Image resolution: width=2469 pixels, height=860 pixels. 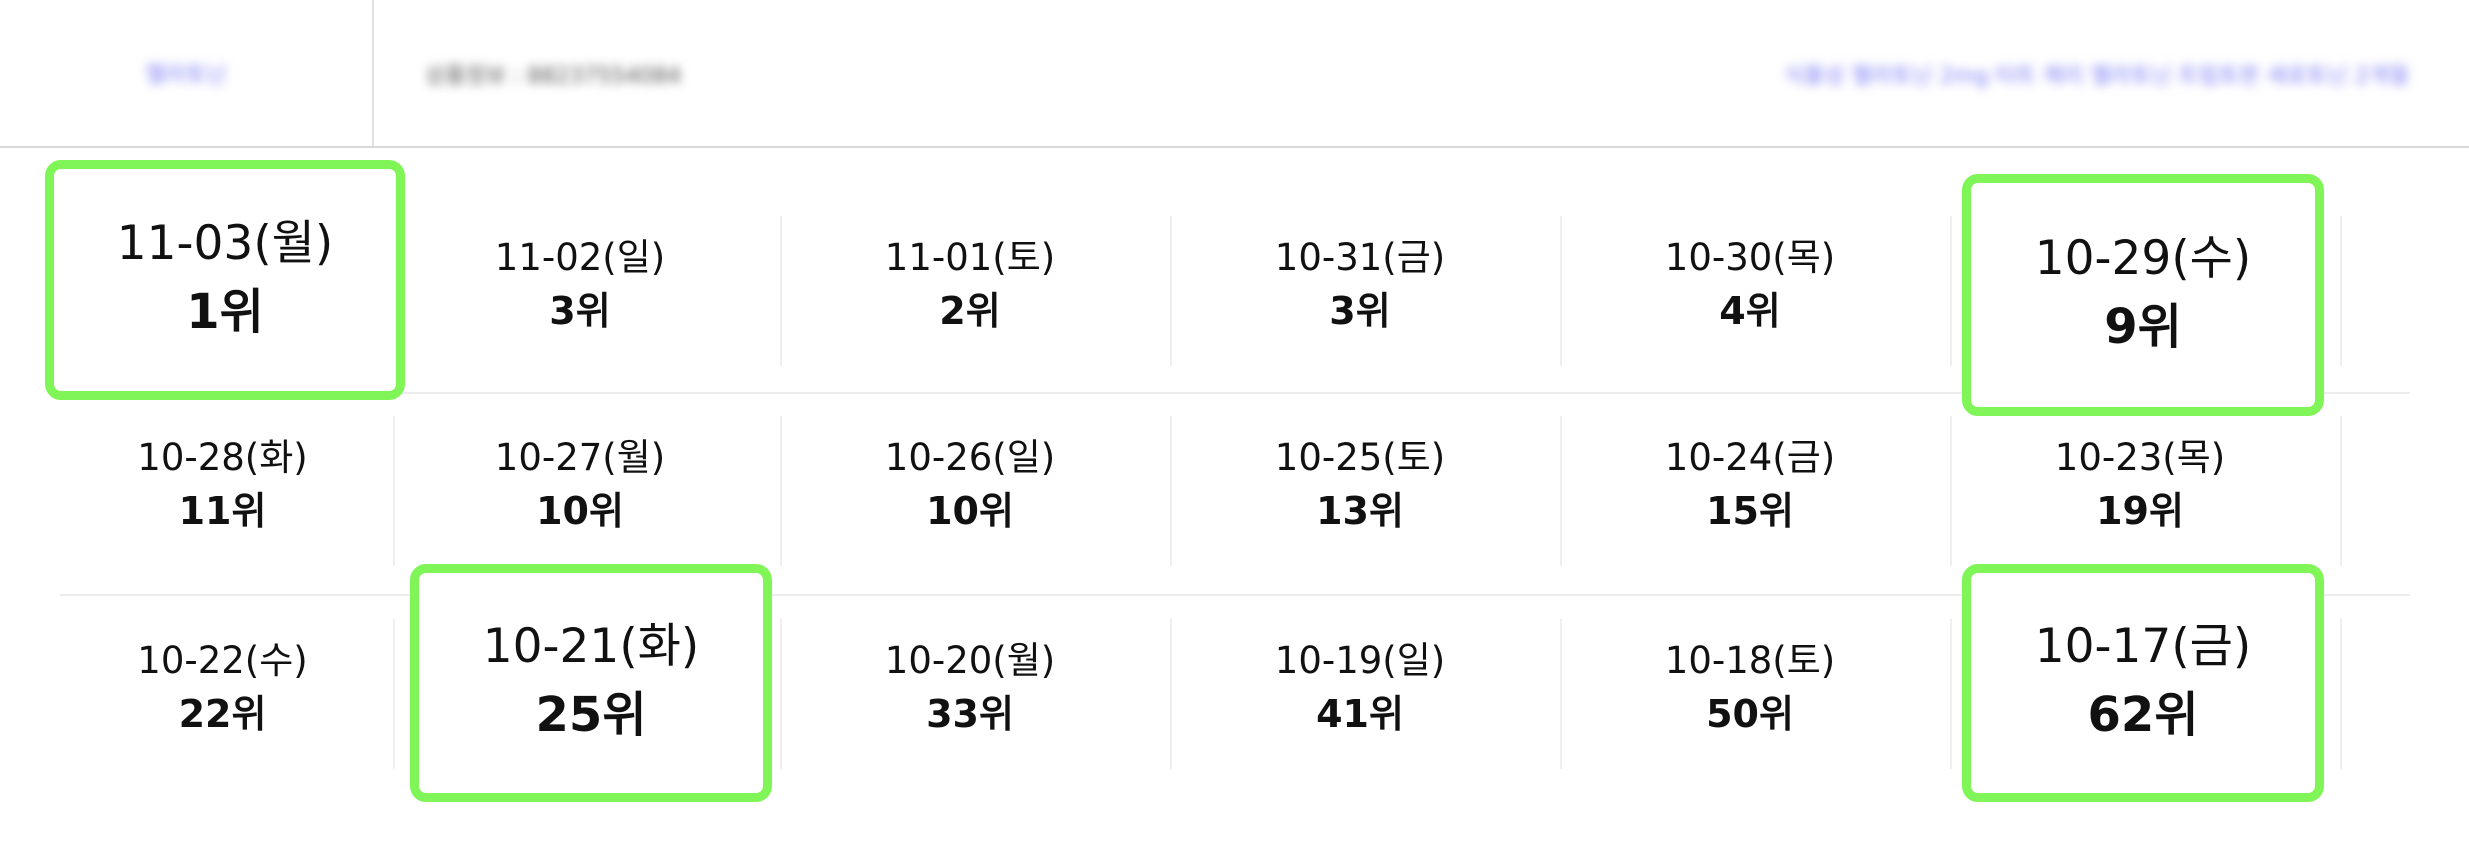 What do you see at coordinates (1360, 660) in the screenshot?
I see `ranking-date: 10-19(일)` at bounding box center [1360, 660].